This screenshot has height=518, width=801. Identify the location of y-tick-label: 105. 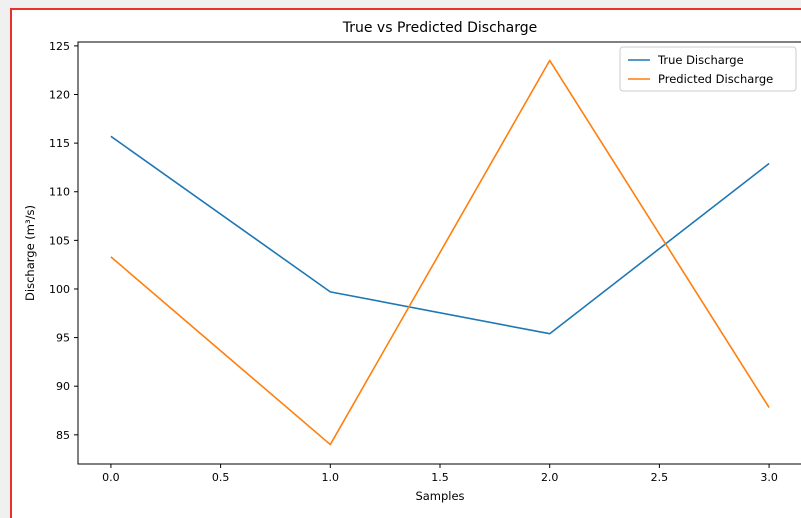
(59, 240).